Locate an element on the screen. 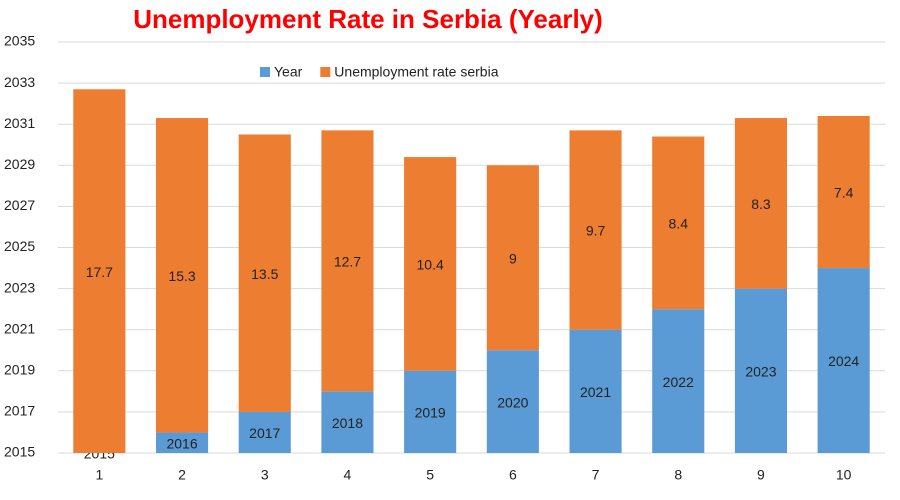 This screenshot has height=500, width=900. data-label: 2019 is located at coordinates (430, 413).